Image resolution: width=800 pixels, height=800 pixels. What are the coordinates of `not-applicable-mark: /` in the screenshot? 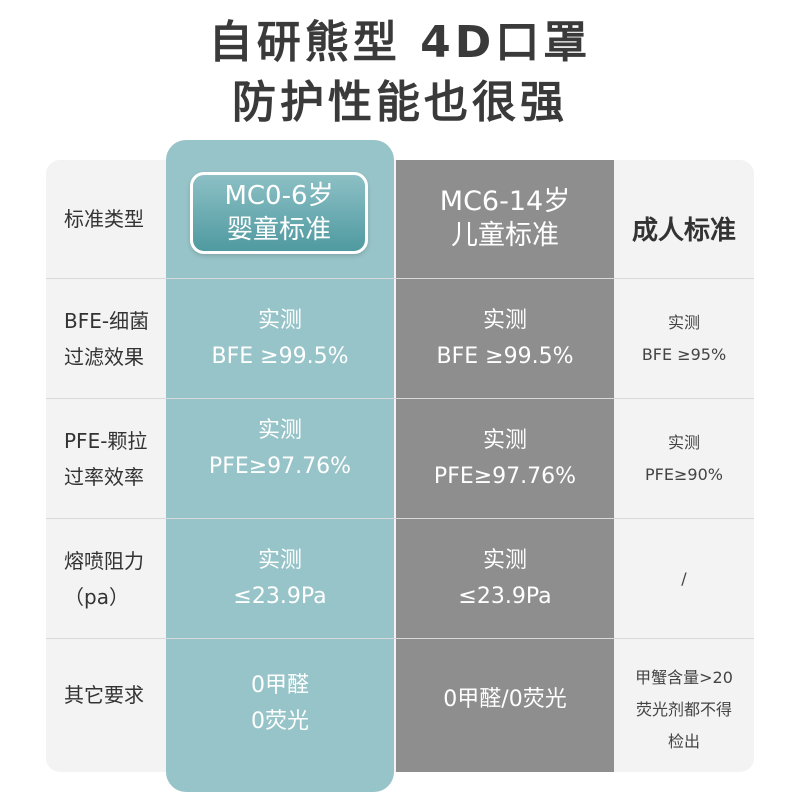 It's located at (684, 578).